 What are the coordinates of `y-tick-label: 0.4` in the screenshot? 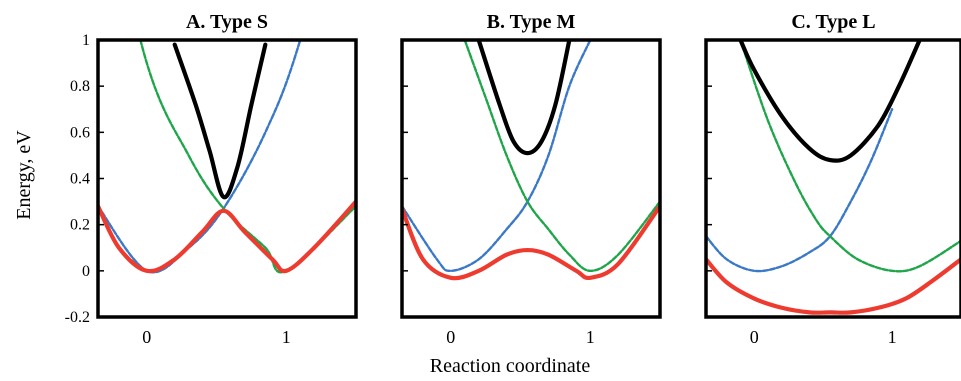 It's located at (80, 179).